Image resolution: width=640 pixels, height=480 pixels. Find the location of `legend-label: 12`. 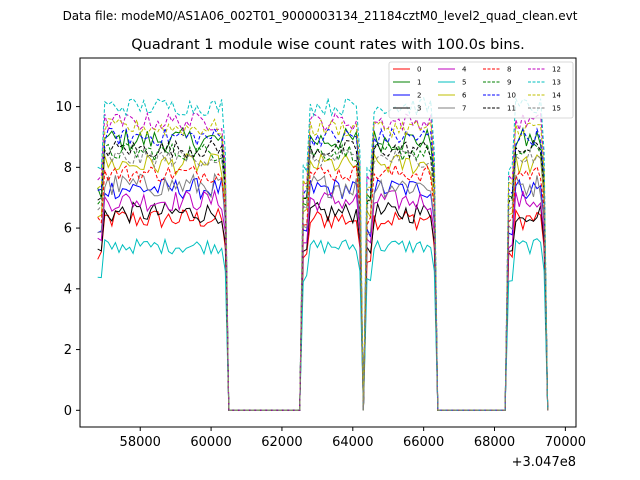

legend-label: 12 is located at coordinates (556, 70).